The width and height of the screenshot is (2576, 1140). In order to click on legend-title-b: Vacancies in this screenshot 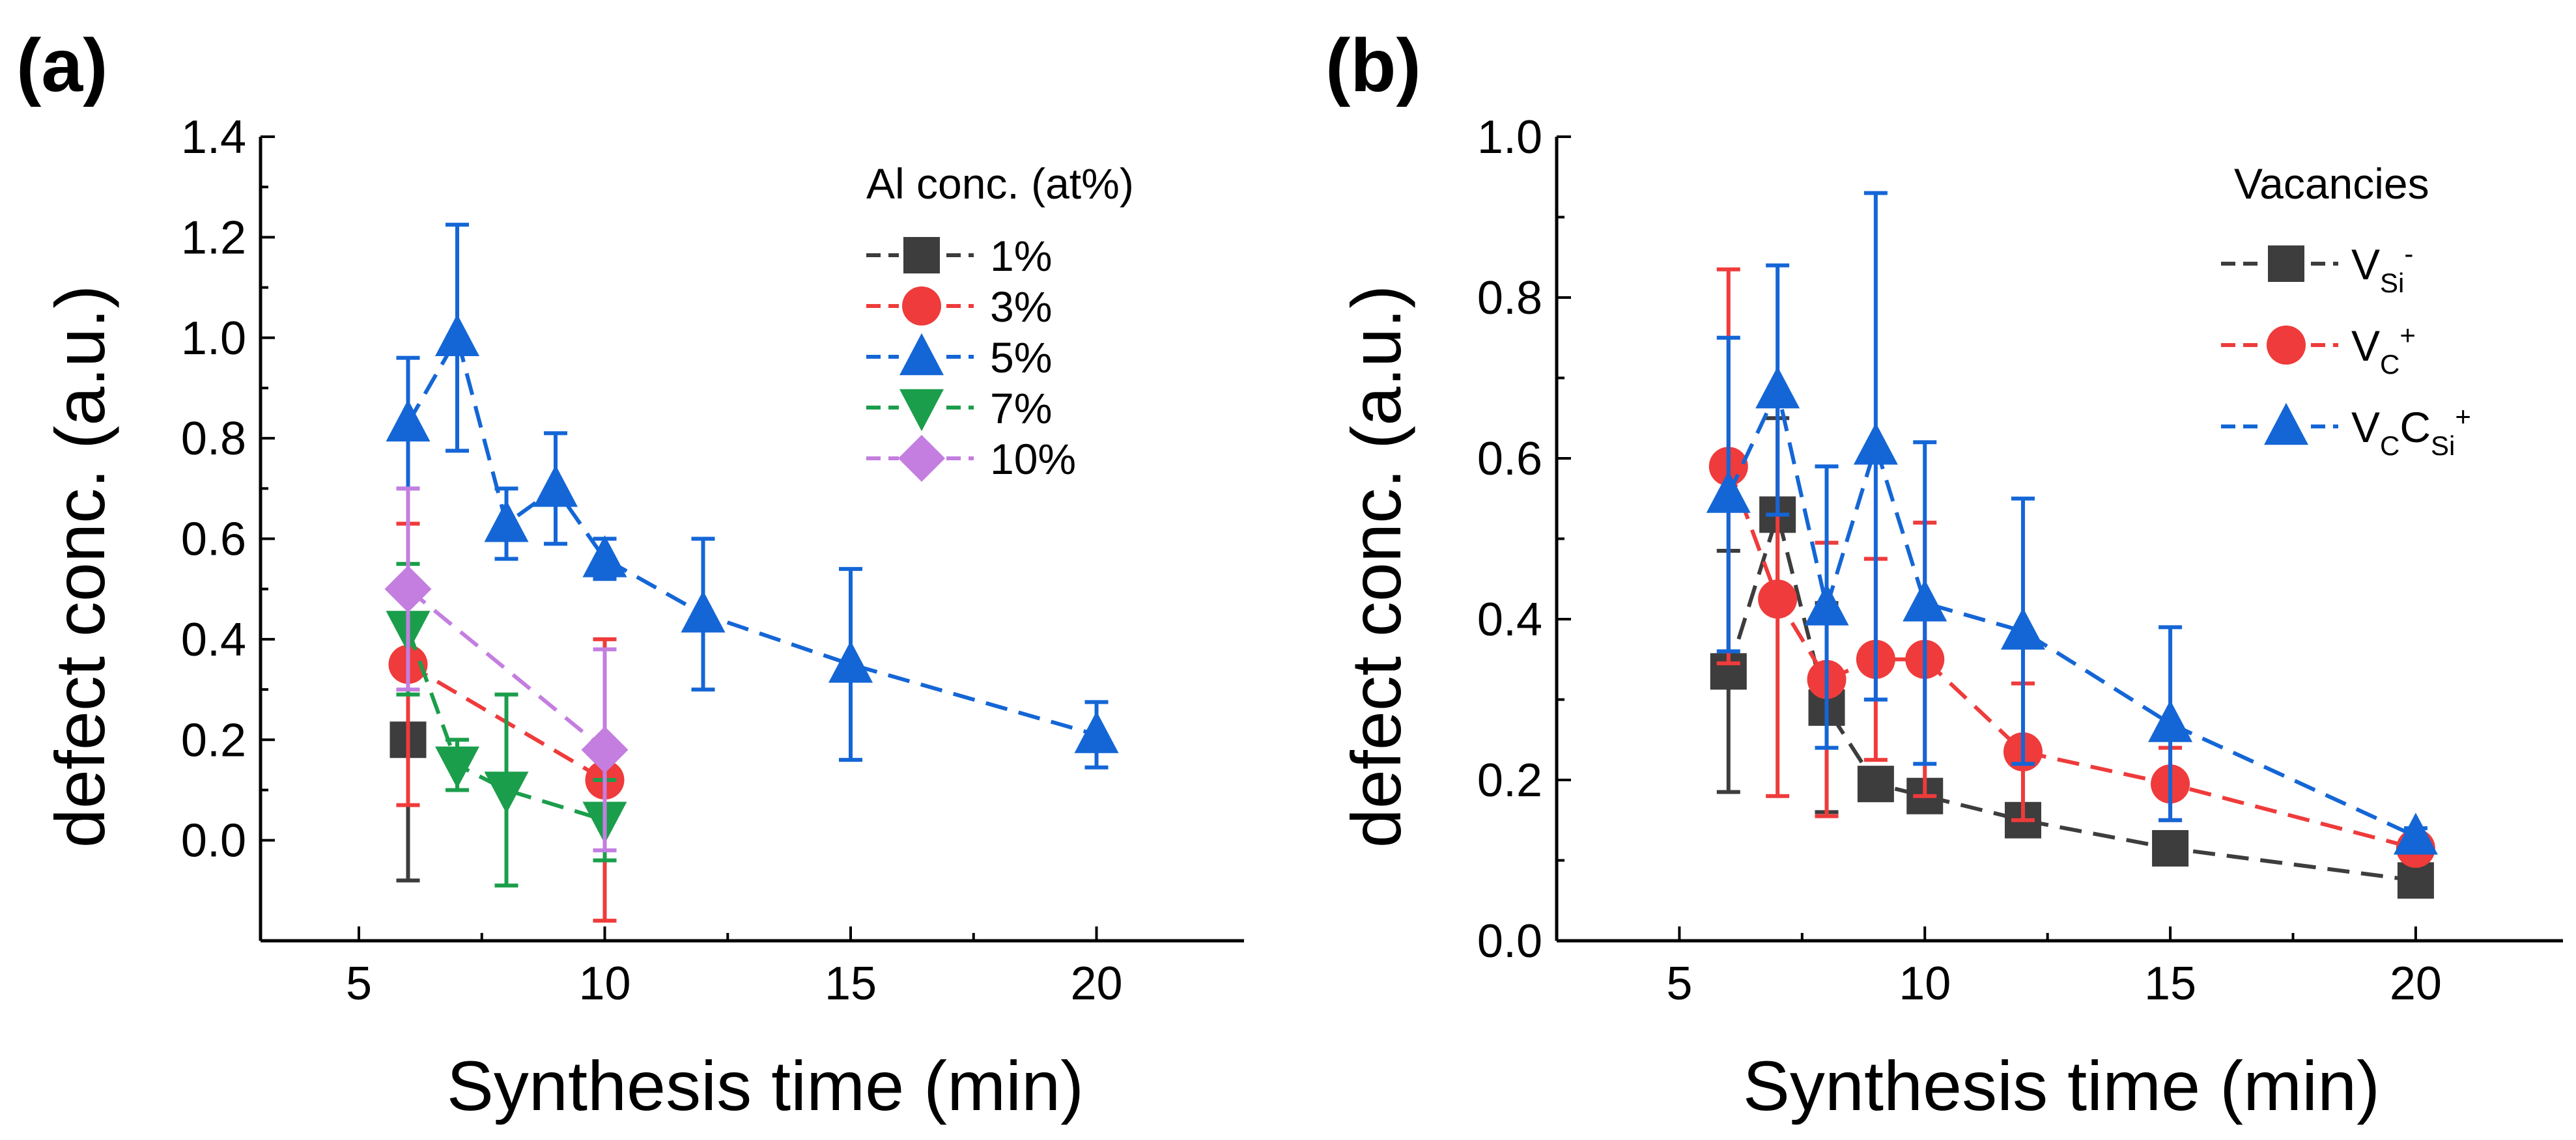, I will do `click(2331, 184)`.